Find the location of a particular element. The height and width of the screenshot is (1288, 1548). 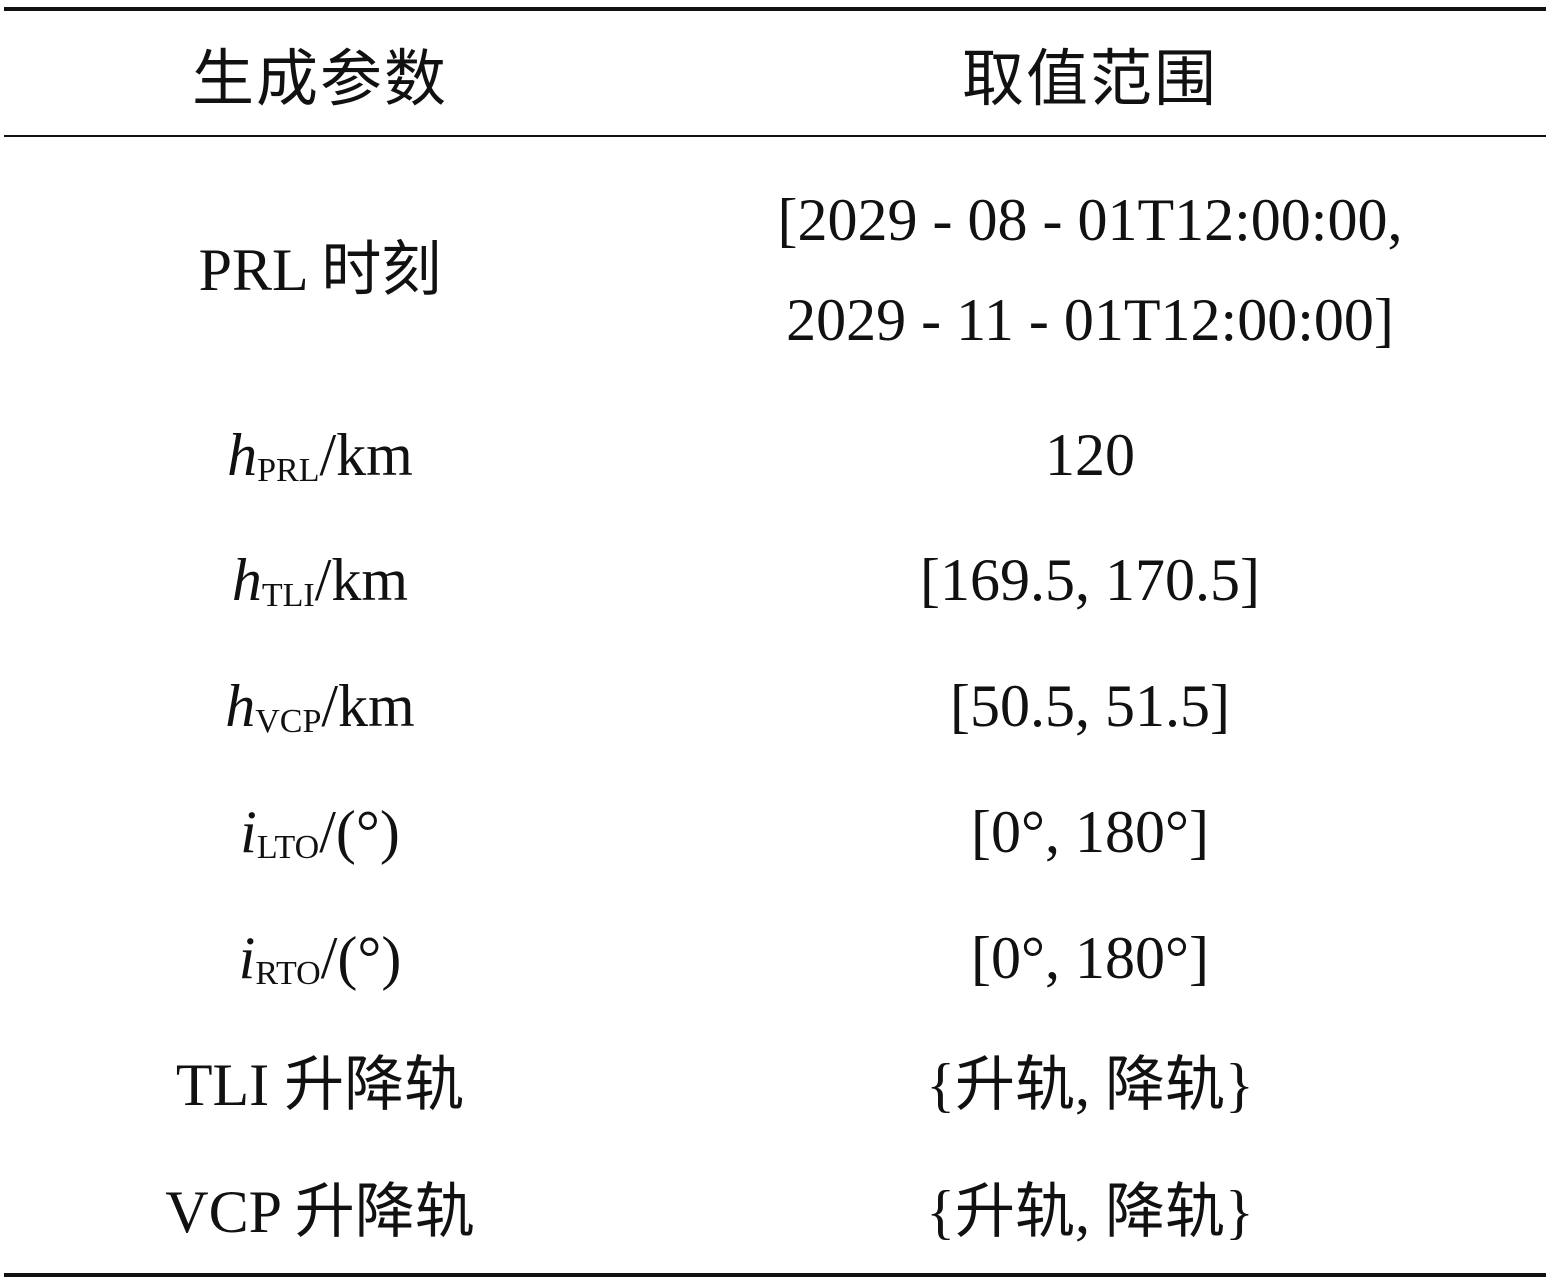

row-h-prl-param: h PRL/km is located at coordinates (320, 455).